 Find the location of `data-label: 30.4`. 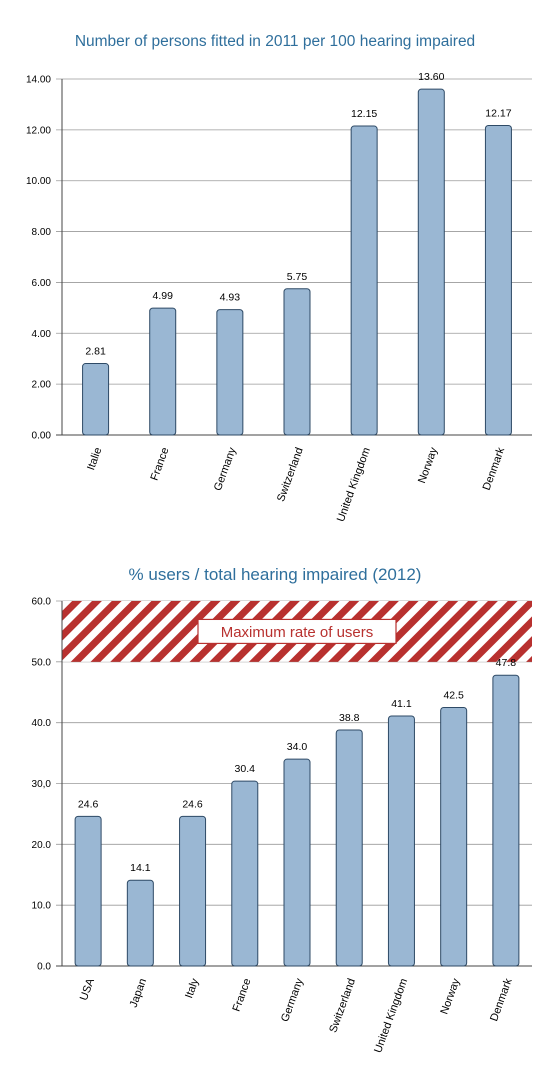

data-label: 30.4 is located at coordinates (245, 769).